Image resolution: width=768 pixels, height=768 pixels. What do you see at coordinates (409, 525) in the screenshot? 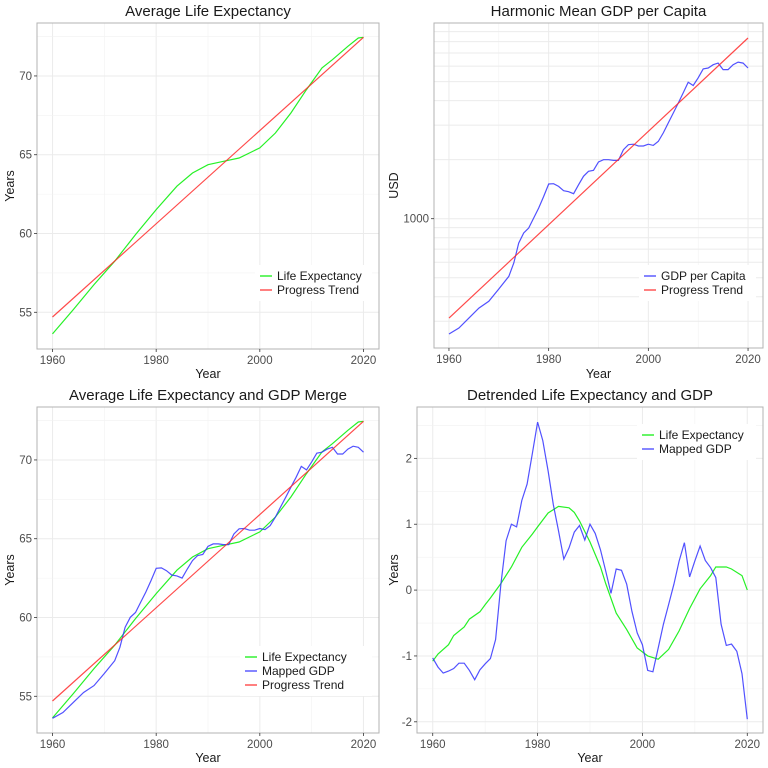
I see `y-tick-label: 1` at bounding box center [409, 525].